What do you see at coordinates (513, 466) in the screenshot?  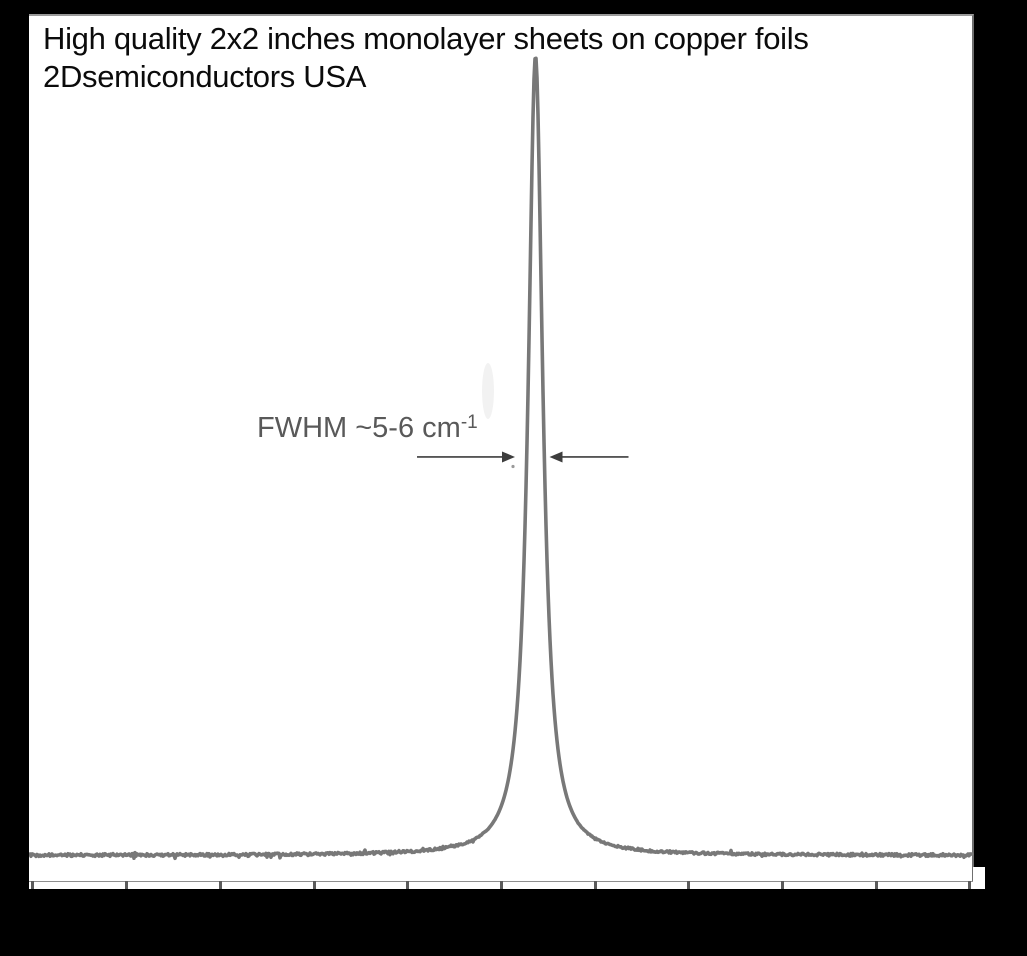 I see `stray-dot-artifact` at bounding box center [513, 466].